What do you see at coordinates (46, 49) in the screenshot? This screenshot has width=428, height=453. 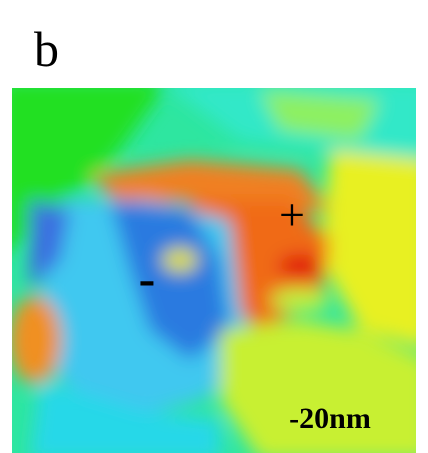 I see `panel-label: b` at bounding box center [46, 49].